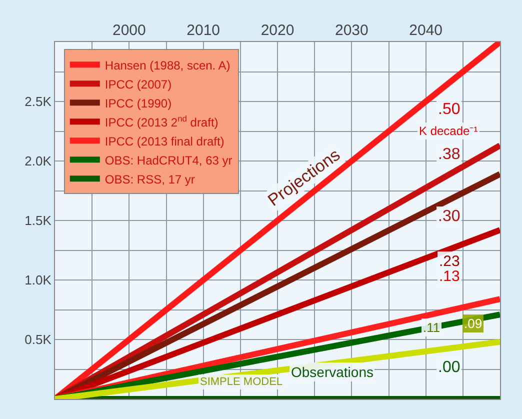 This screenshot has width=522, height=419. Describe the element at coordinates (149, 179) in the screenshot. I see `legend-label: OBS: RSS, 17 yr` at that location.